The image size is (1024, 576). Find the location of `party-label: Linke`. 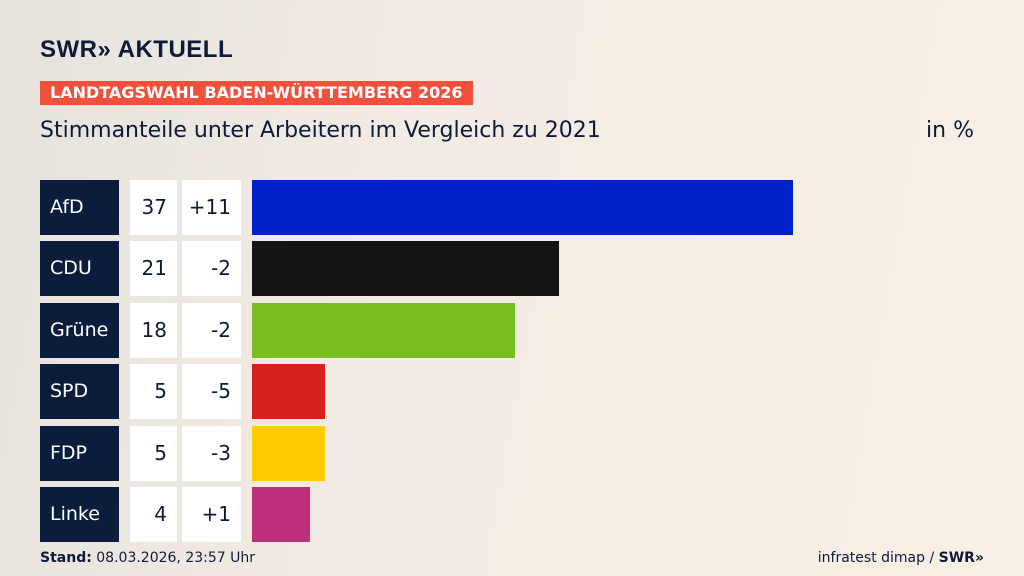

party-label: Linke is located at coordinates (79, 514).